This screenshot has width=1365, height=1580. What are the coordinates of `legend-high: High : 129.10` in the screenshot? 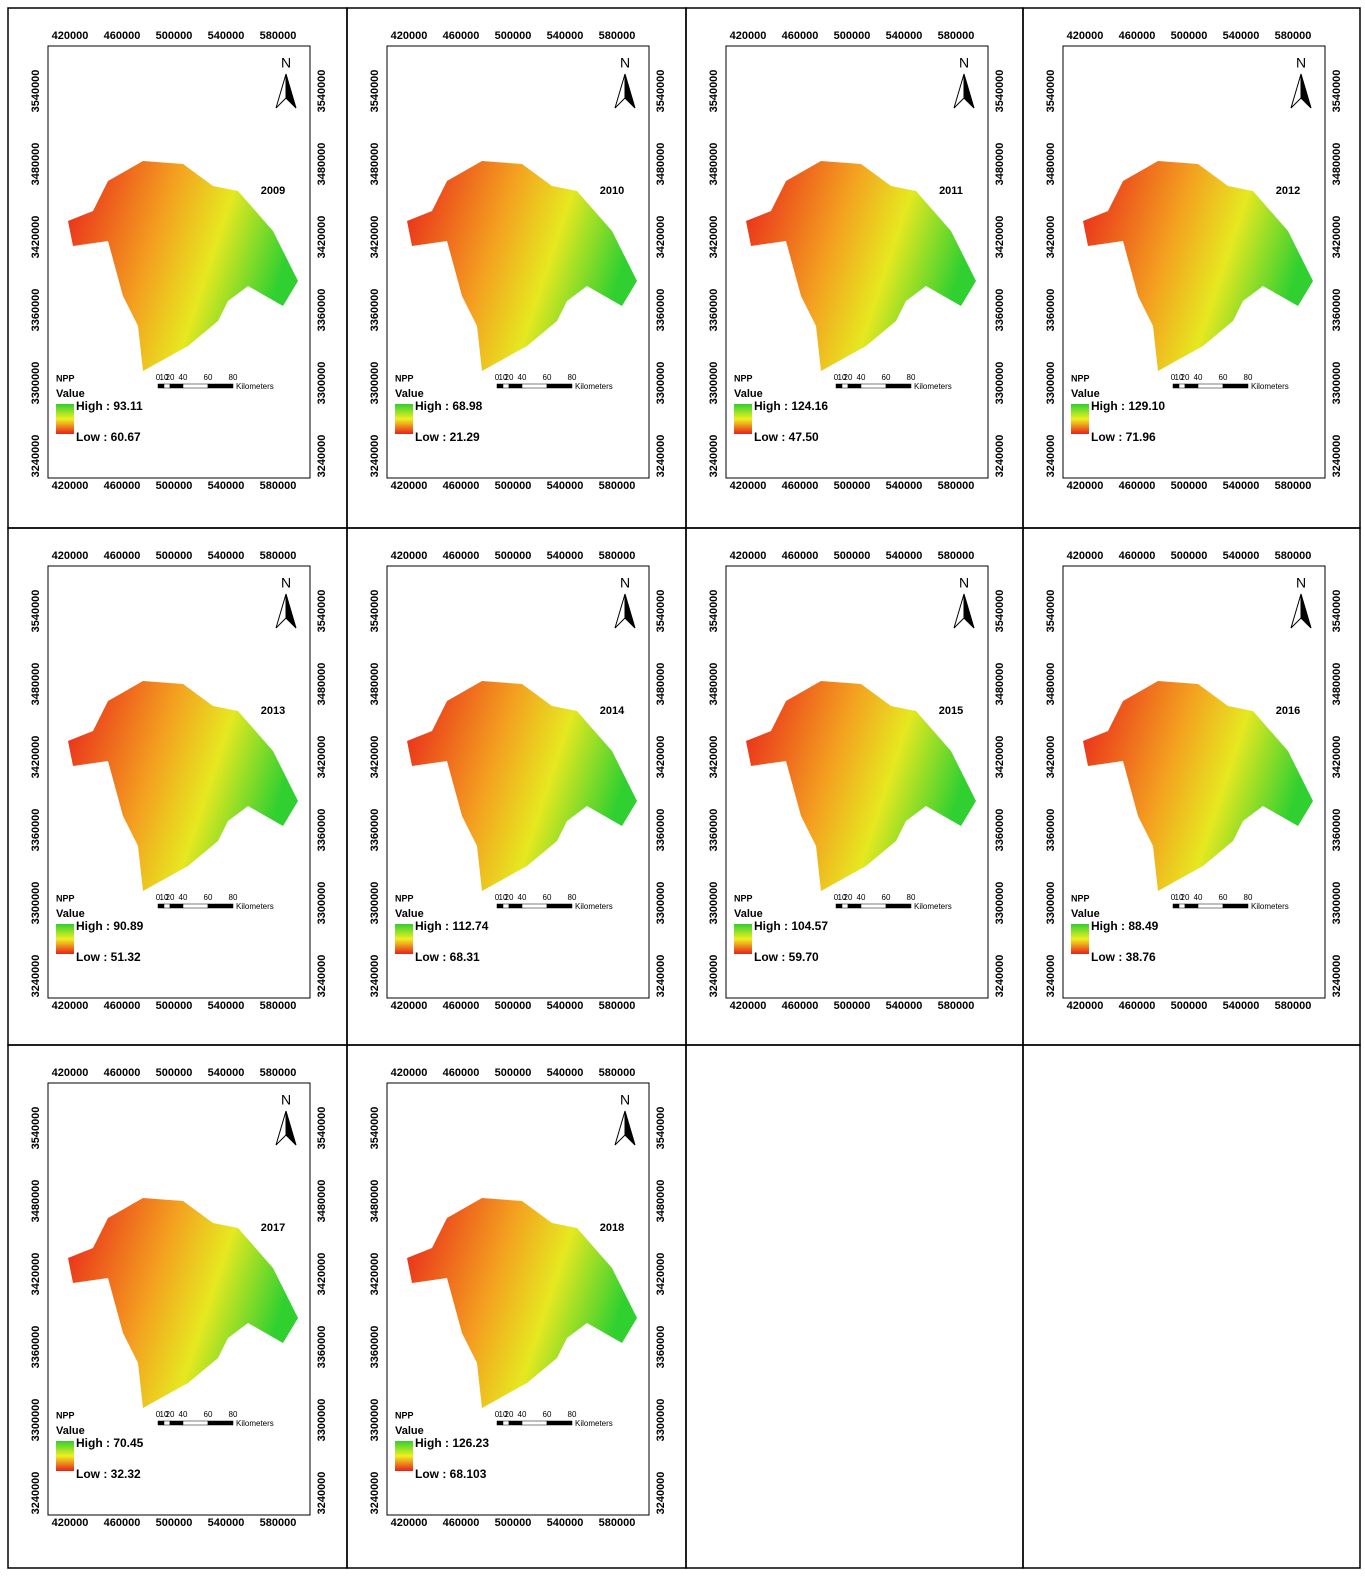 It's located at (1128, 406).